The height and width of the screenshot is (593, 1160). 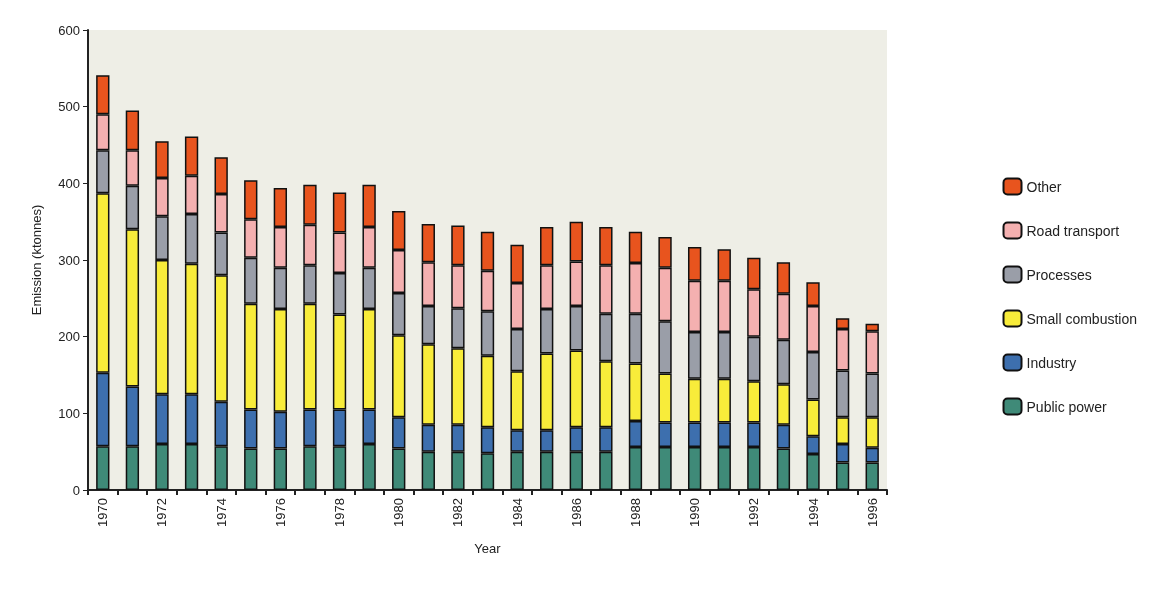 I want to click on y-tick-label: 100, so click(x=69, y=413).